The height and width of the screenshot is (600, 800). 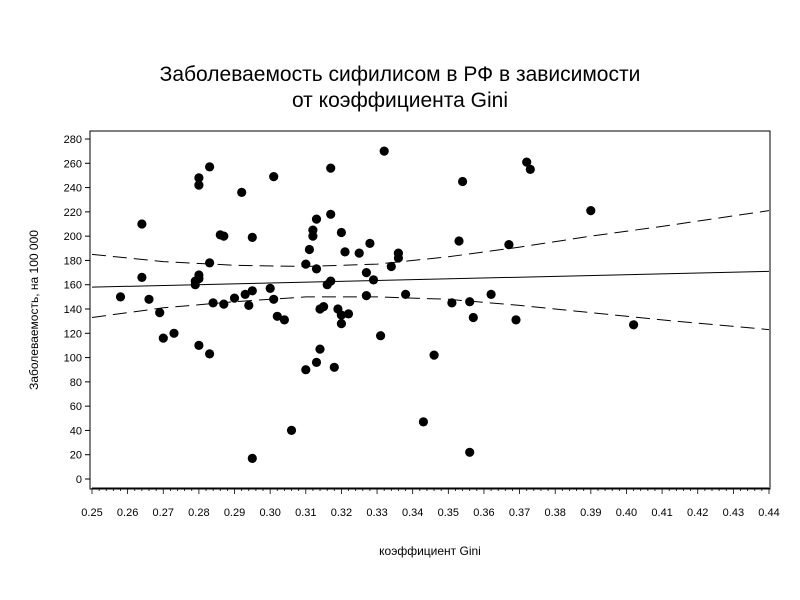 I want to click on x-tick-label: 0.31, so click(x=305, y=513).